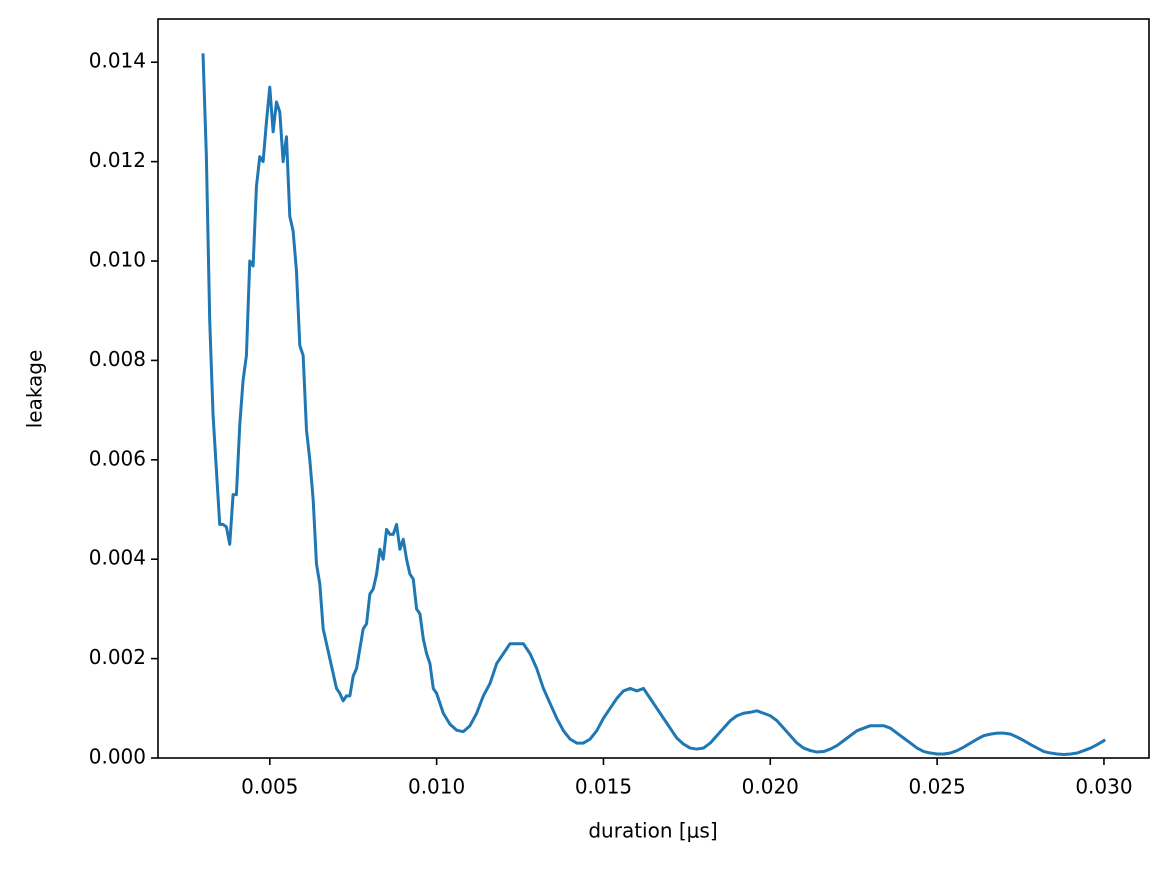  Describe the element at coordinates (117, 359) in the screenshot. I see `y-tick-label: 0.008` at that location.